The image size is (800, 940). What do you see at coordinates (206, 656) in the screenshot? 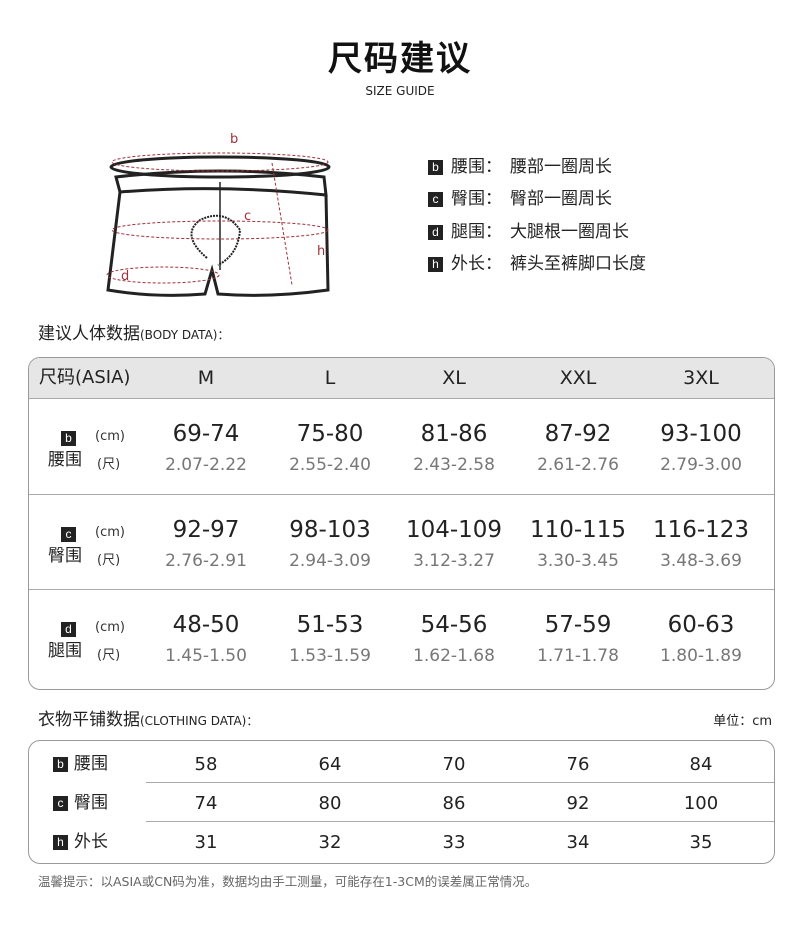
I see `value-chi: 1.45-1.50` at bounding box center [206, 656].